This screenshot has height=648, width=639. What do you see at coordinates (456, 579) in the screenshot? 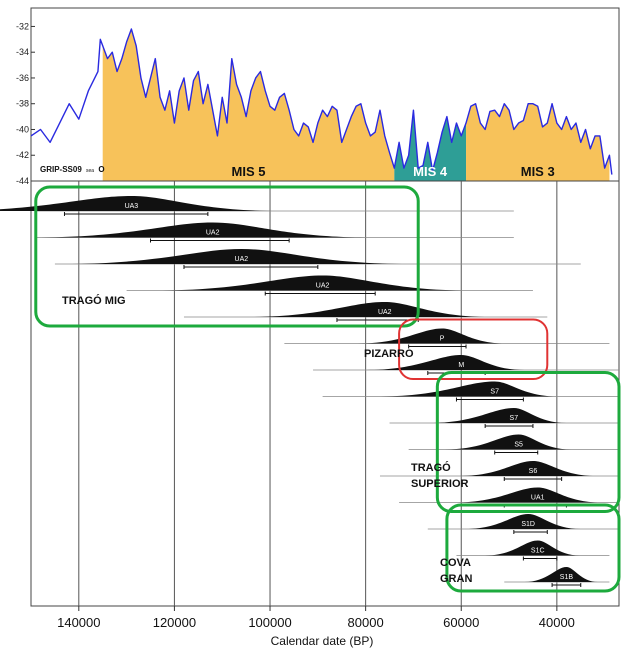
I see `group-label-line2: GRAN` at bounding box center [456, 579].